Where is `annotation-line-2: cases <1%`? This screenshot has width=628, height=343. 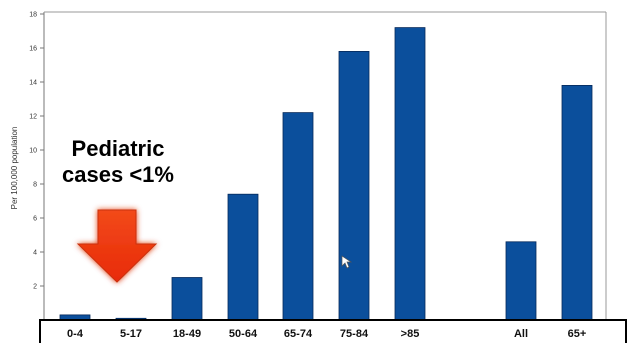 annotation-line-2: cases <1% is located at coordinates (118, 174).